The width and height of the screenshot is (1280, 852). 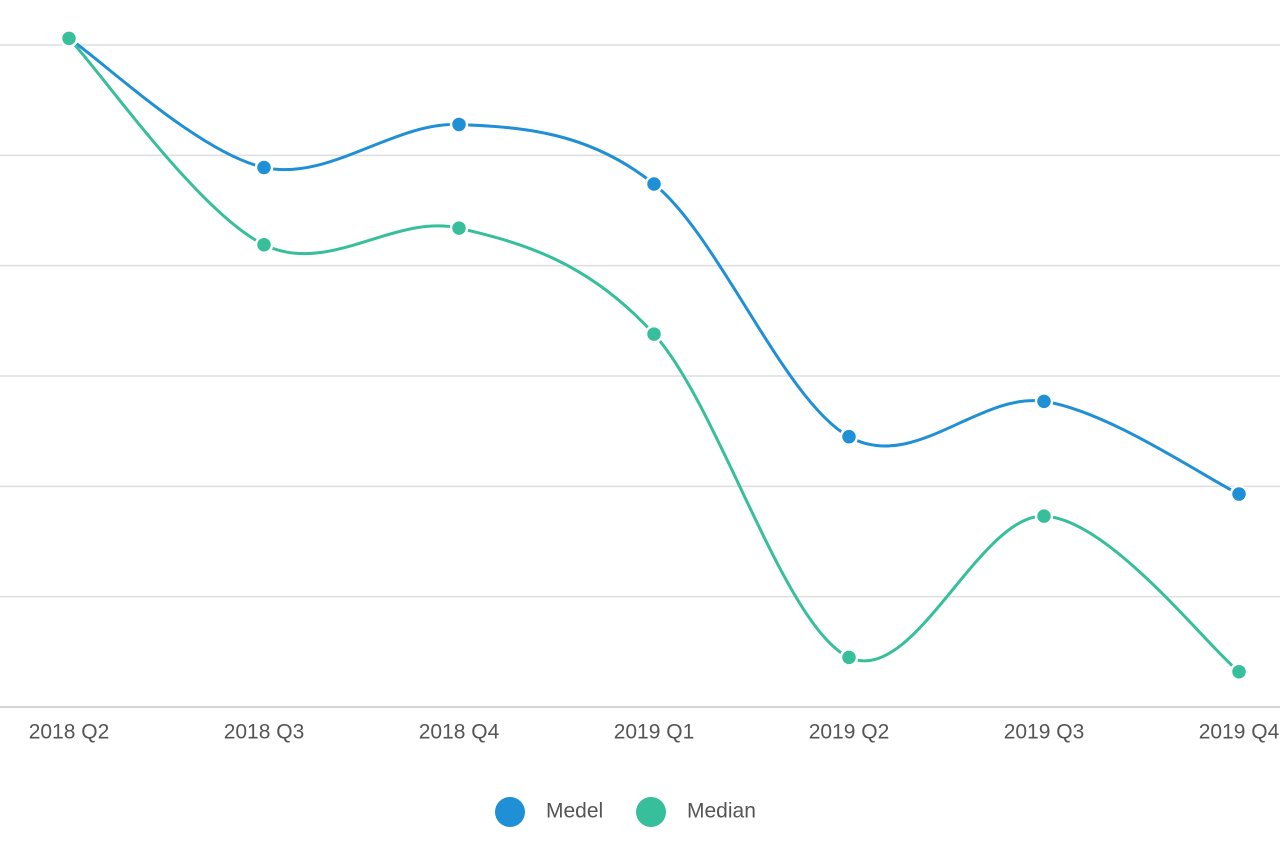 What do you see at coordinates (264, 732) in the screenshot?
I see `x-tick-label: 2018 Q3` at bounding box center [264, 732].